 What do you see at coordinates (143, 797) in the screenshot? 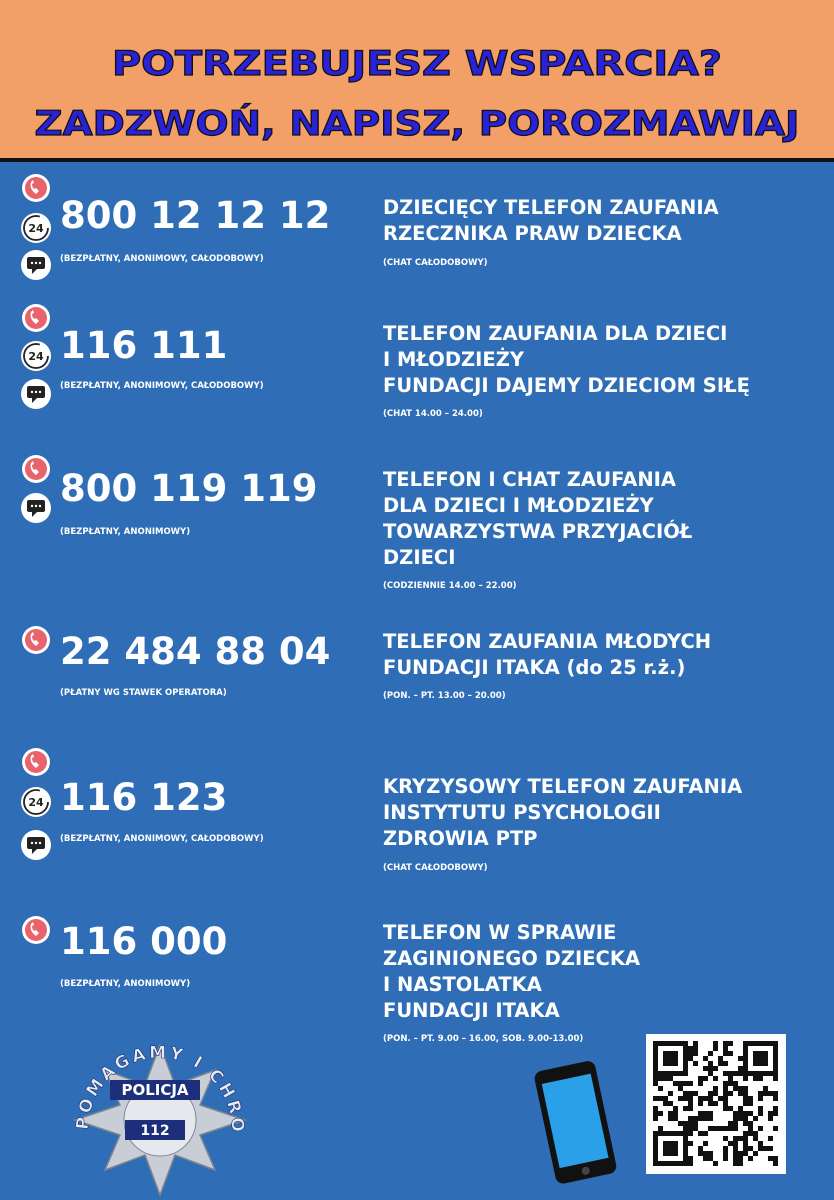
I see `phone-number: 116 123` at bounding box center [143, 797].